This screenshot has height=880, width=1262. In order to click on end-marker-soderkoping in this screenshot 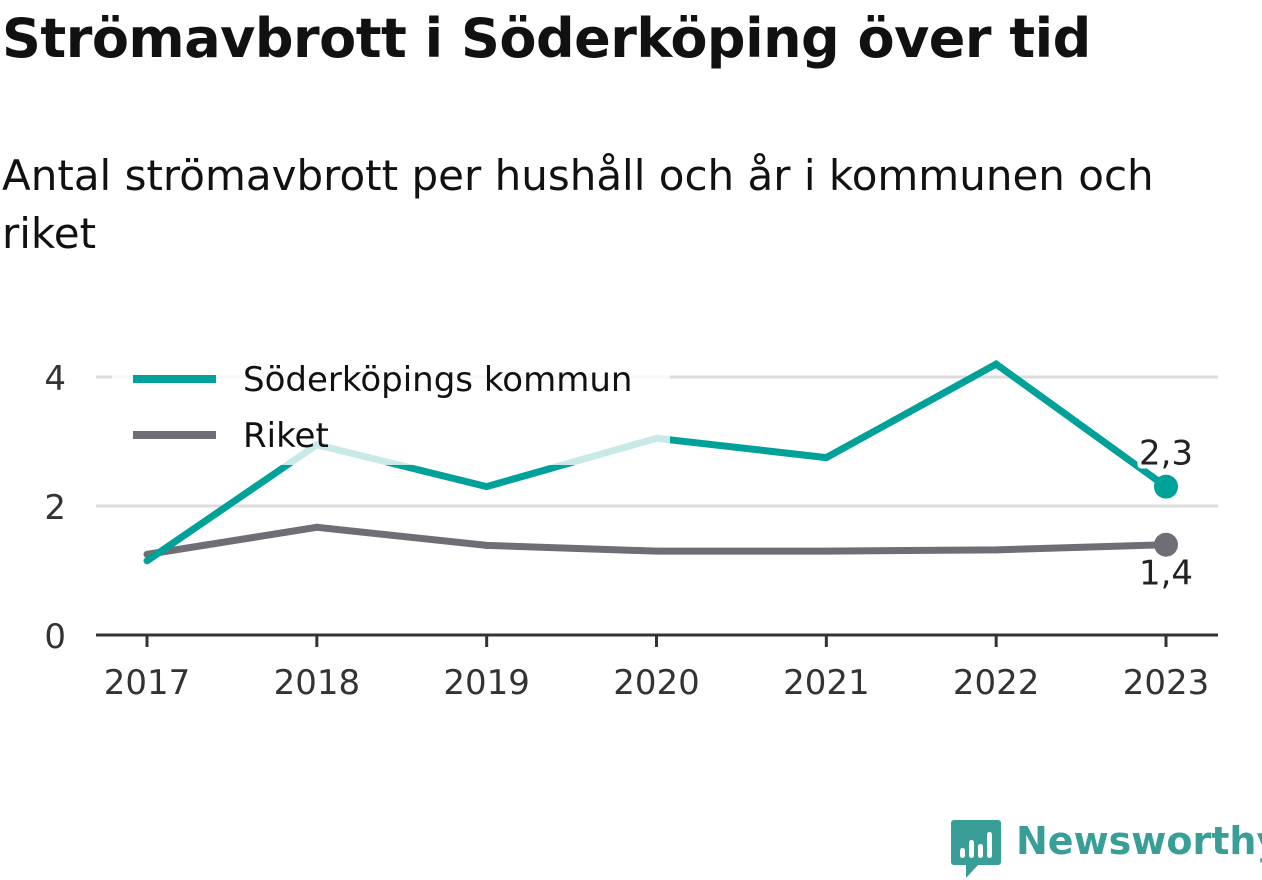, I will do `click(1166, 486)`.